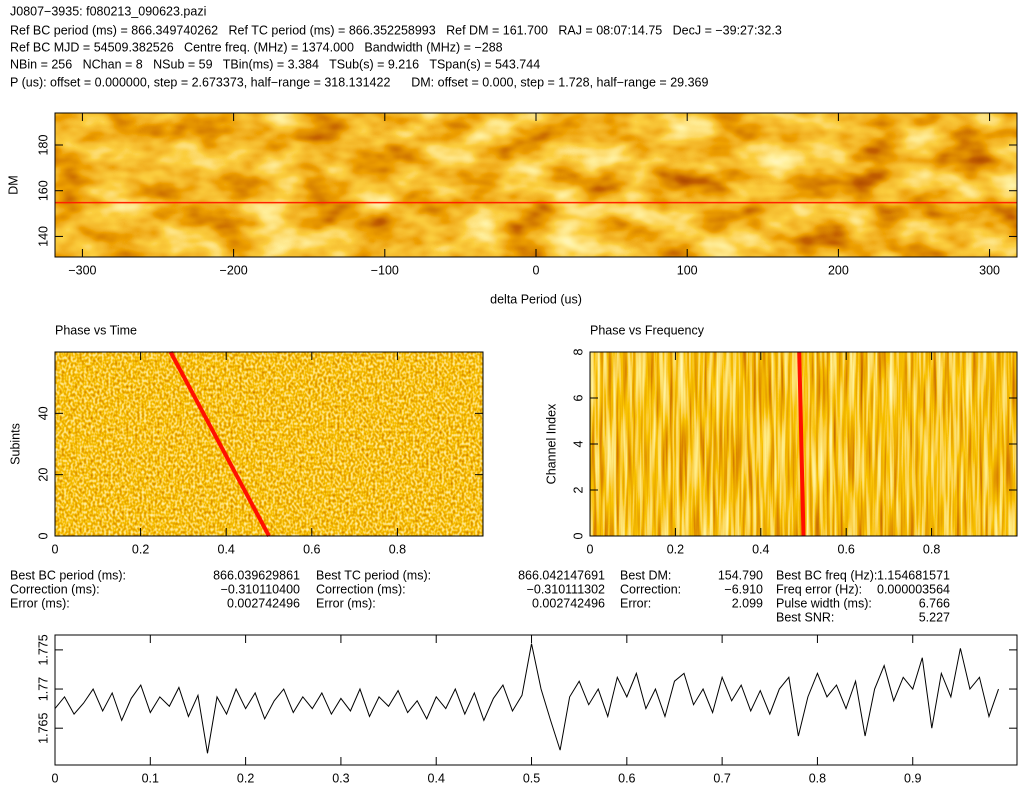 The image size is (1023, 788). What do you see at coordinates (43, 475) in the screenshot?
I see `y-tick-label: 20` at bounding box center [43, 475].